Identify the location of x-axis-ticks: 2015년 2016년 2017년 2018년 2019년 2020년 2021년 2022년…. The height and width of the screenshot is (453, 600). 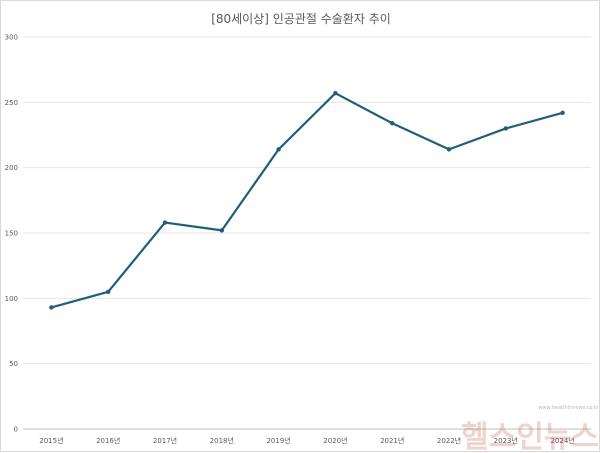
(306, 440).